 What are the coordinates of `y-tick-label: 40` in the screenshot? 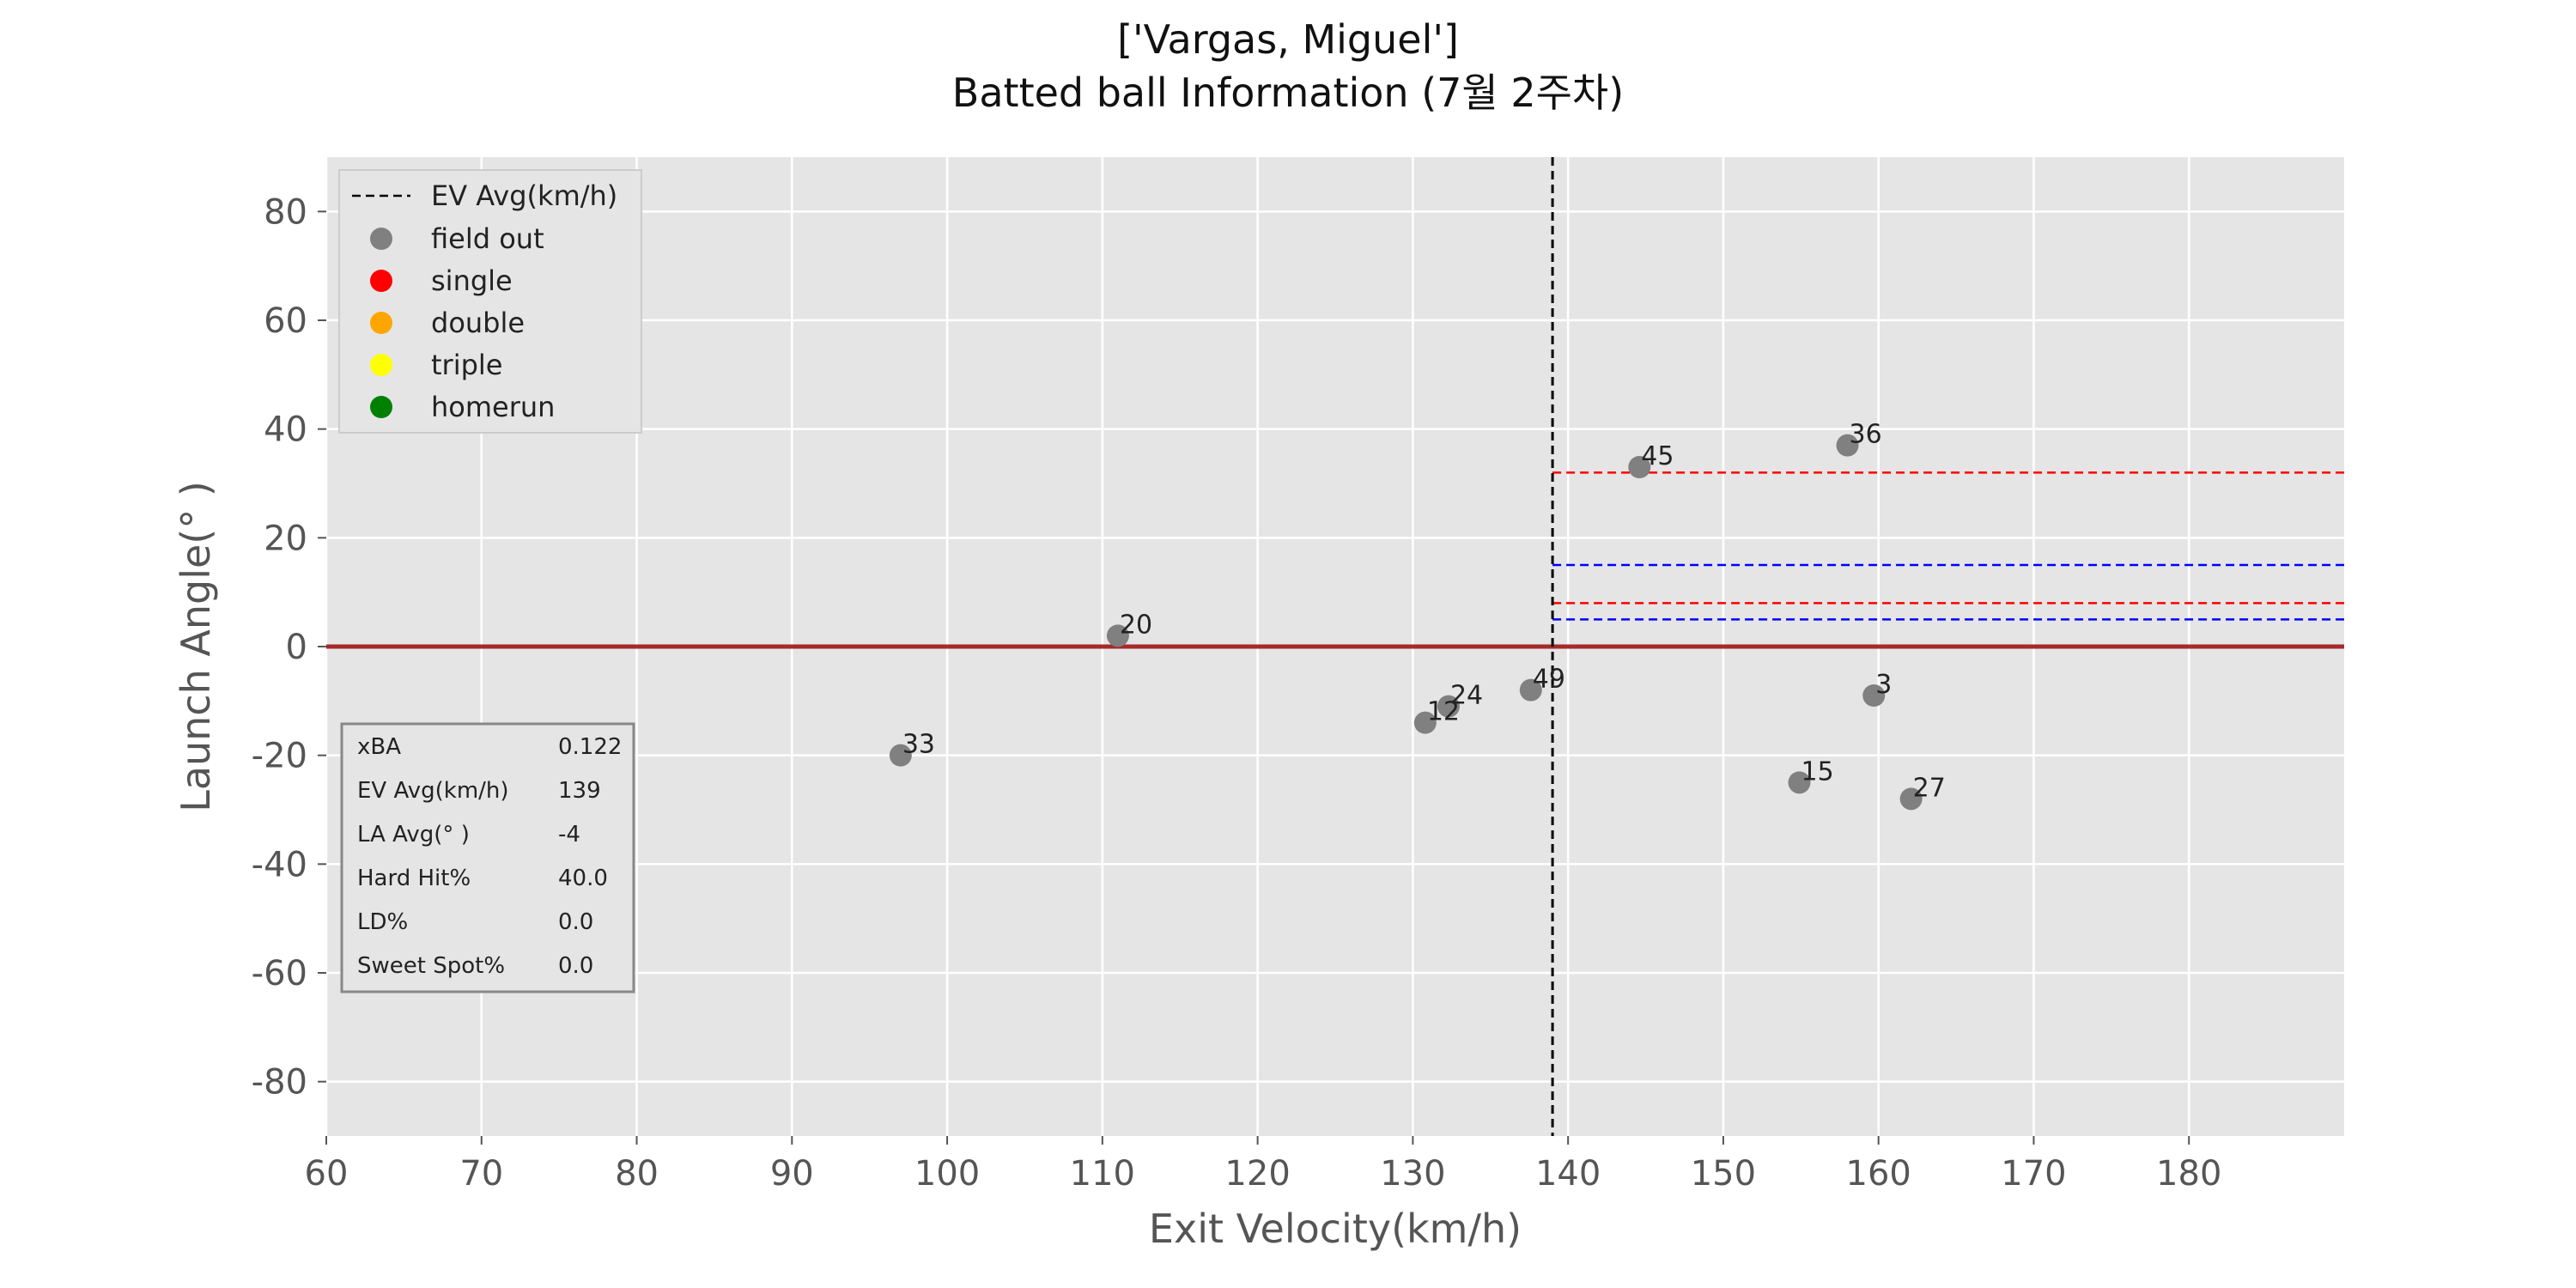 It's located at (285, 430).